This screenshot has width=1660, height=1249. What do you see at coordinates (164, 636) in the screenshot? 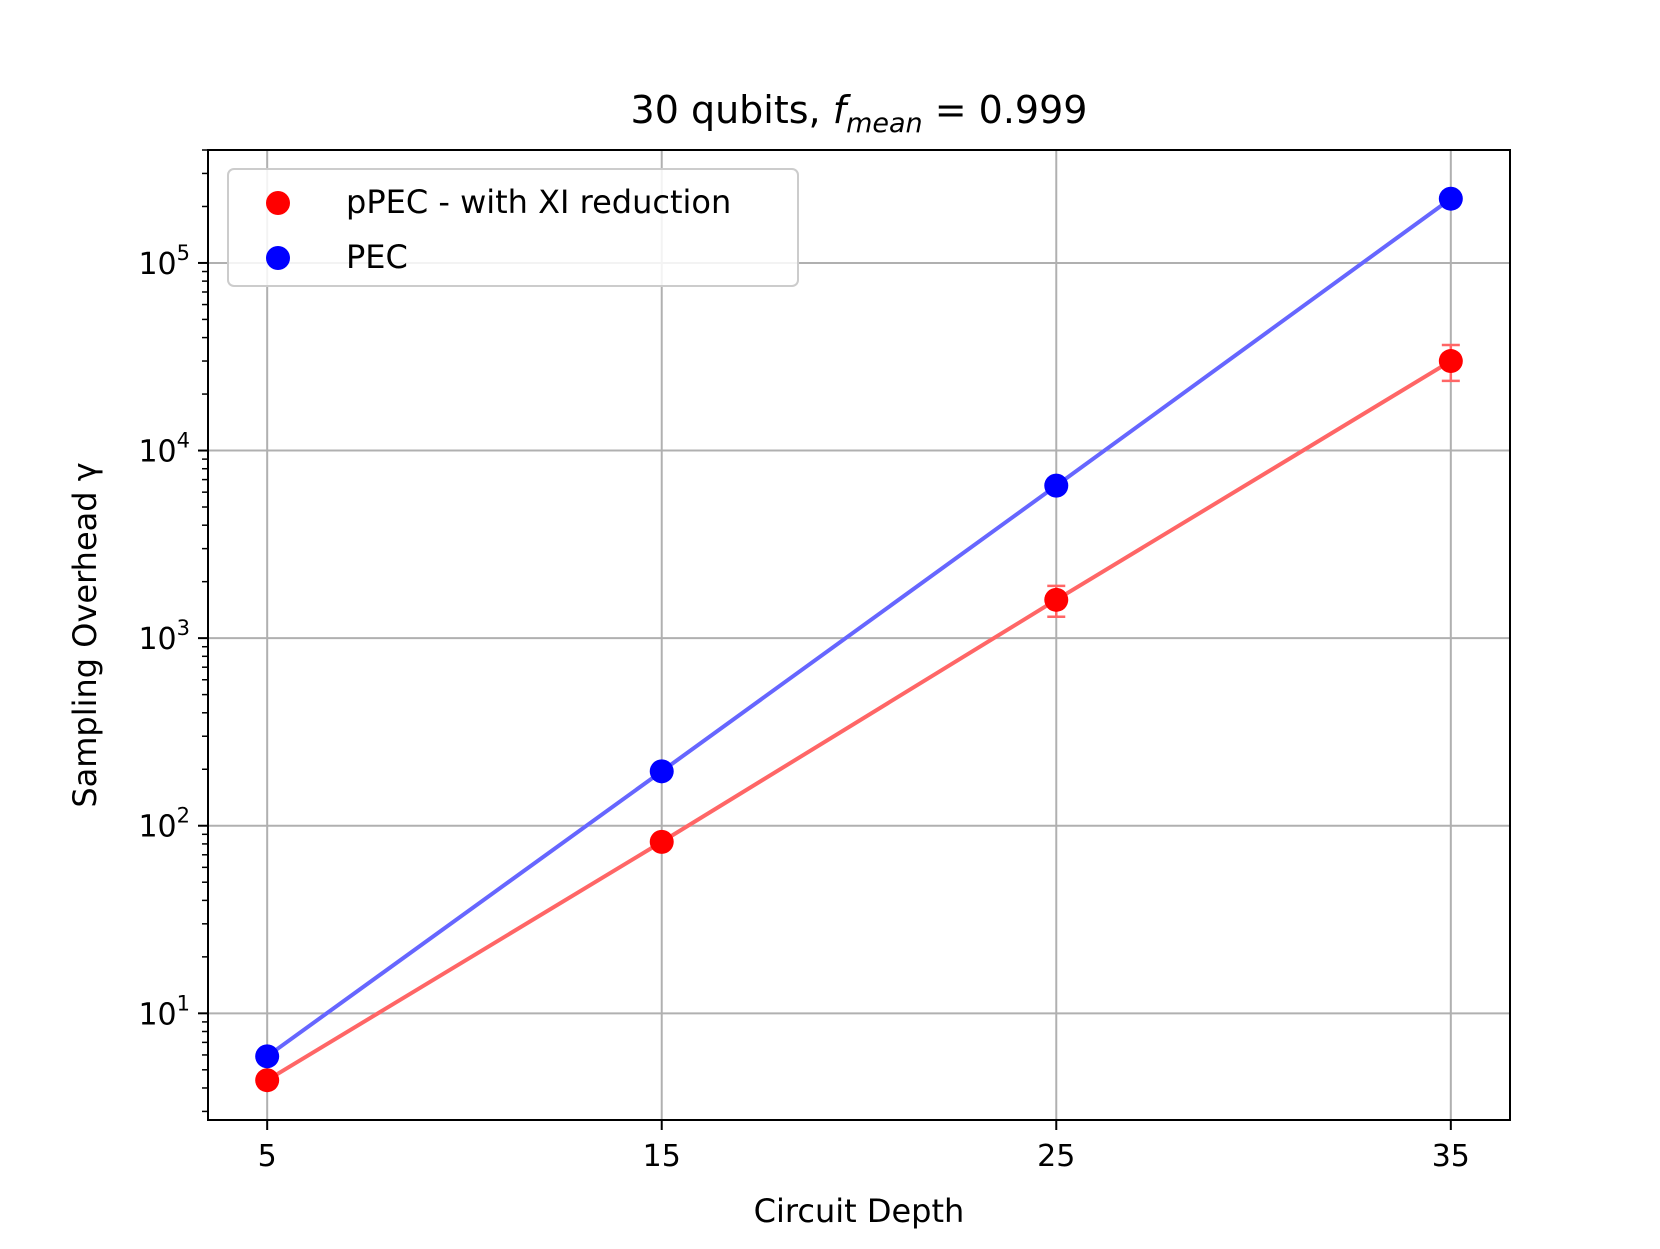
I see `y-tick-label: 10³` at bounding box center [164, 636].